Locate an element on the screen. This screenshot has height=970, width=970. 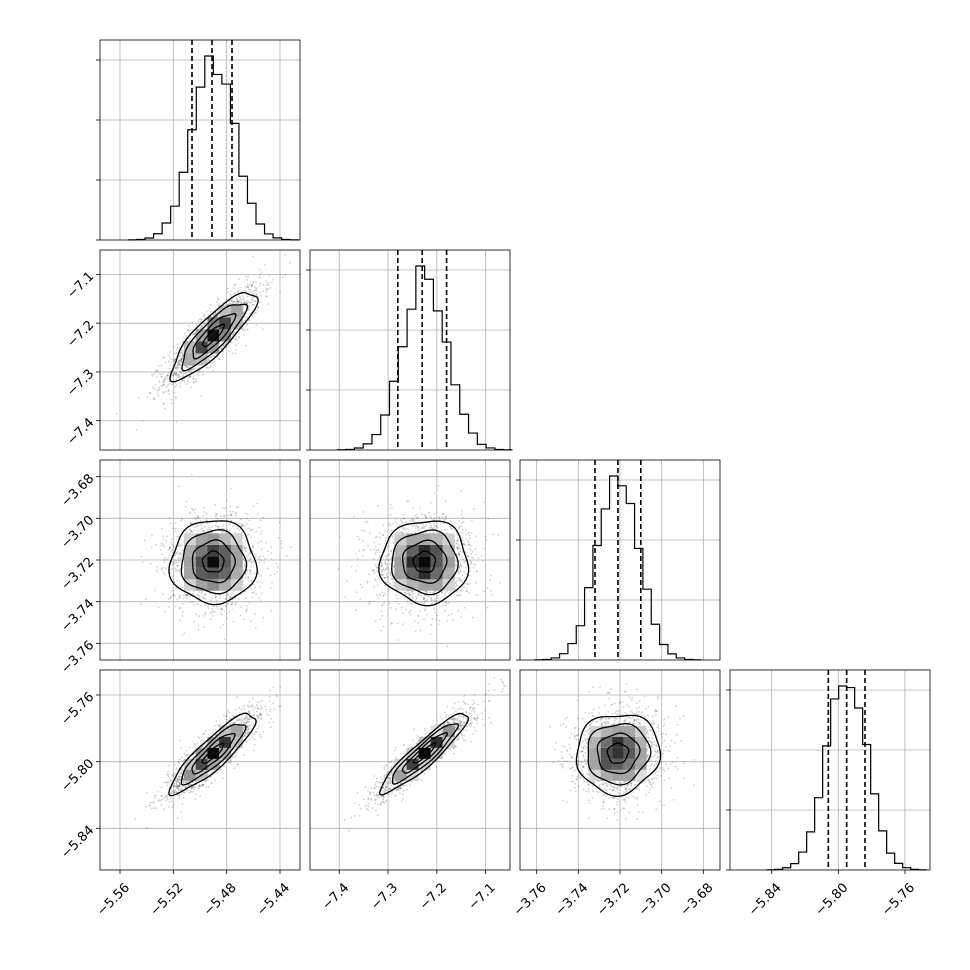
scatter-content is located at coordinates (208, 757).